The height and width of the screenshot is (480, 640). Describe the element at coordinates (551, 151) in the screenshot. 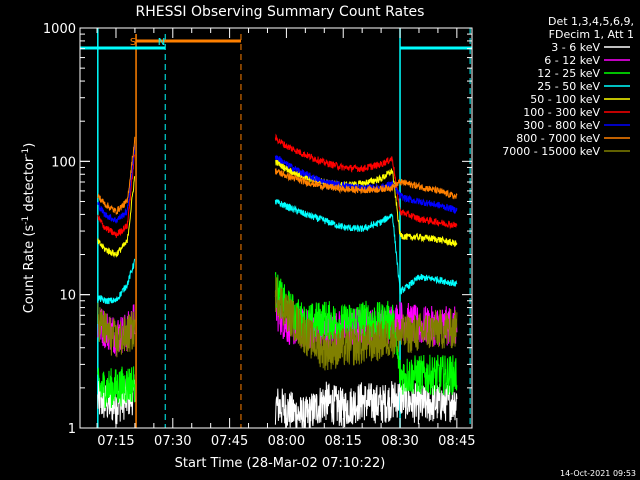

I see `legend-label-8: 7000 - 15000 keV` at that location.